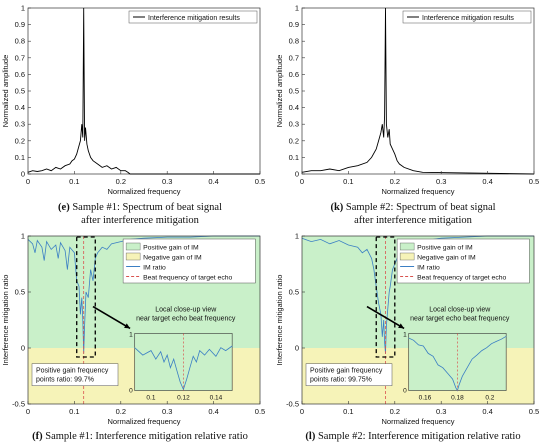 The image size is (550, 447). What do you see at coordinates (302, 411) in the screenshot?
I see `chart-l-xtick-label: 0` at bounding box center [302, 411].